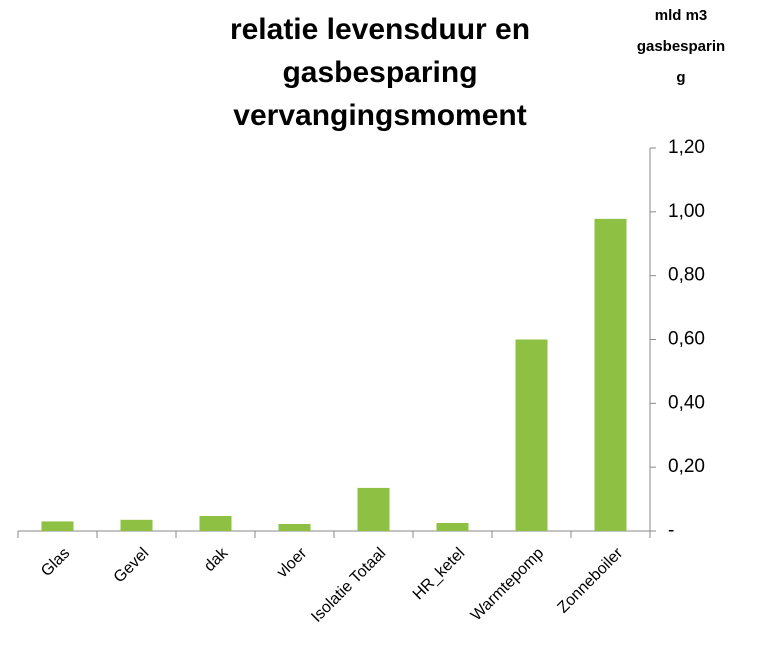 The height and width of the screenshot is (672, 772). Describe the element at coordinates (686, 275) in the screenshot. I see `y-tick-label: 0,80` at that location.